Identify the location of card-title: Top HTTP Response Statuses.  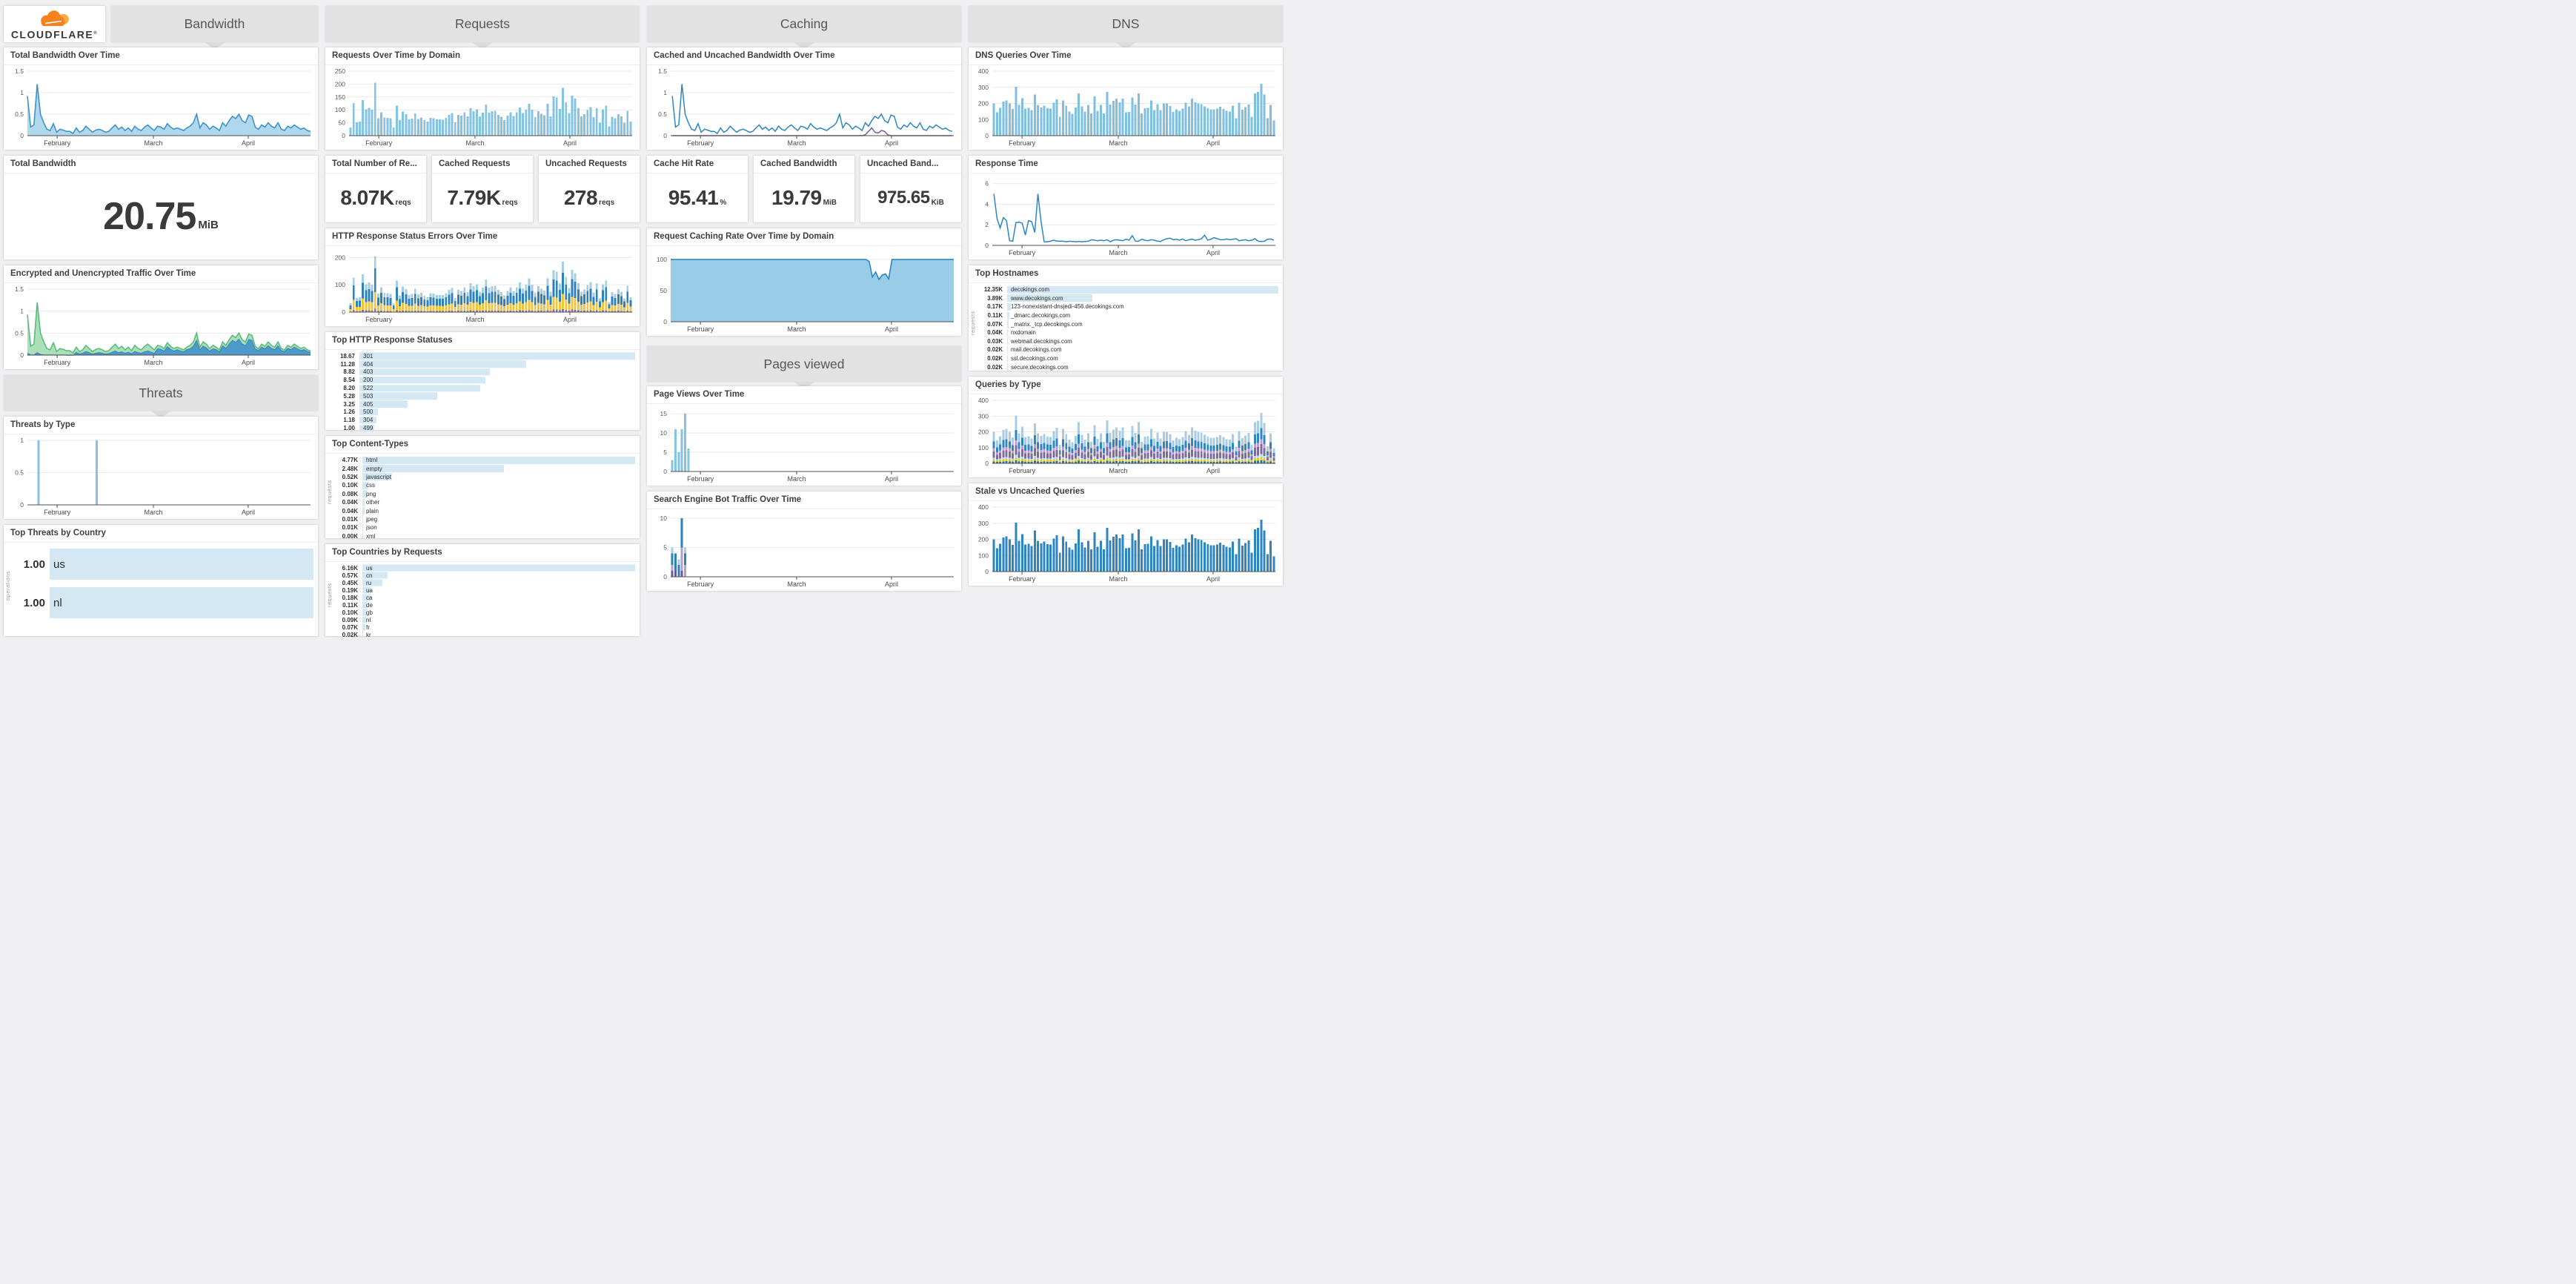
(482, 341).